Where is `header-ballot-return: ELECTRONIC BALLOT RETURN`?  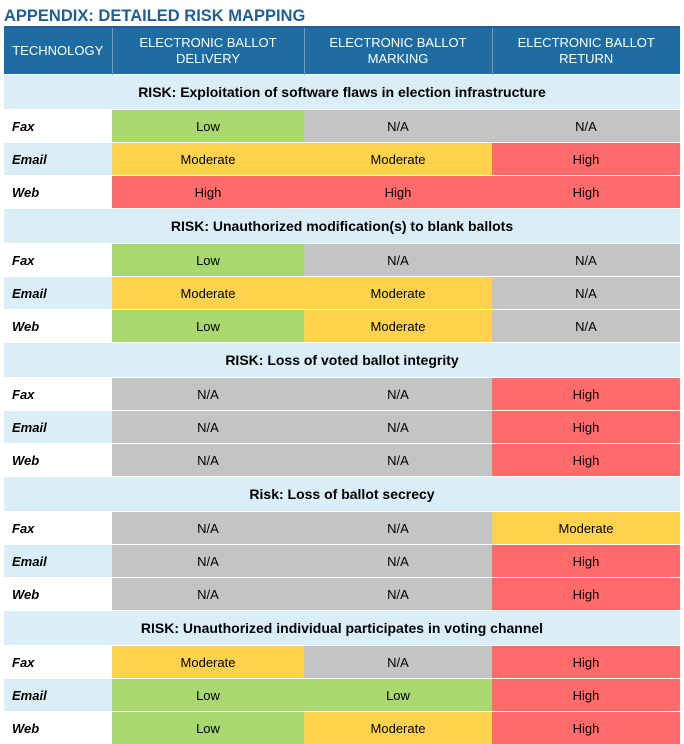
header-ballot-return: ELECTRONIC BALLOT RETURN is located at coordinates (586, 51).